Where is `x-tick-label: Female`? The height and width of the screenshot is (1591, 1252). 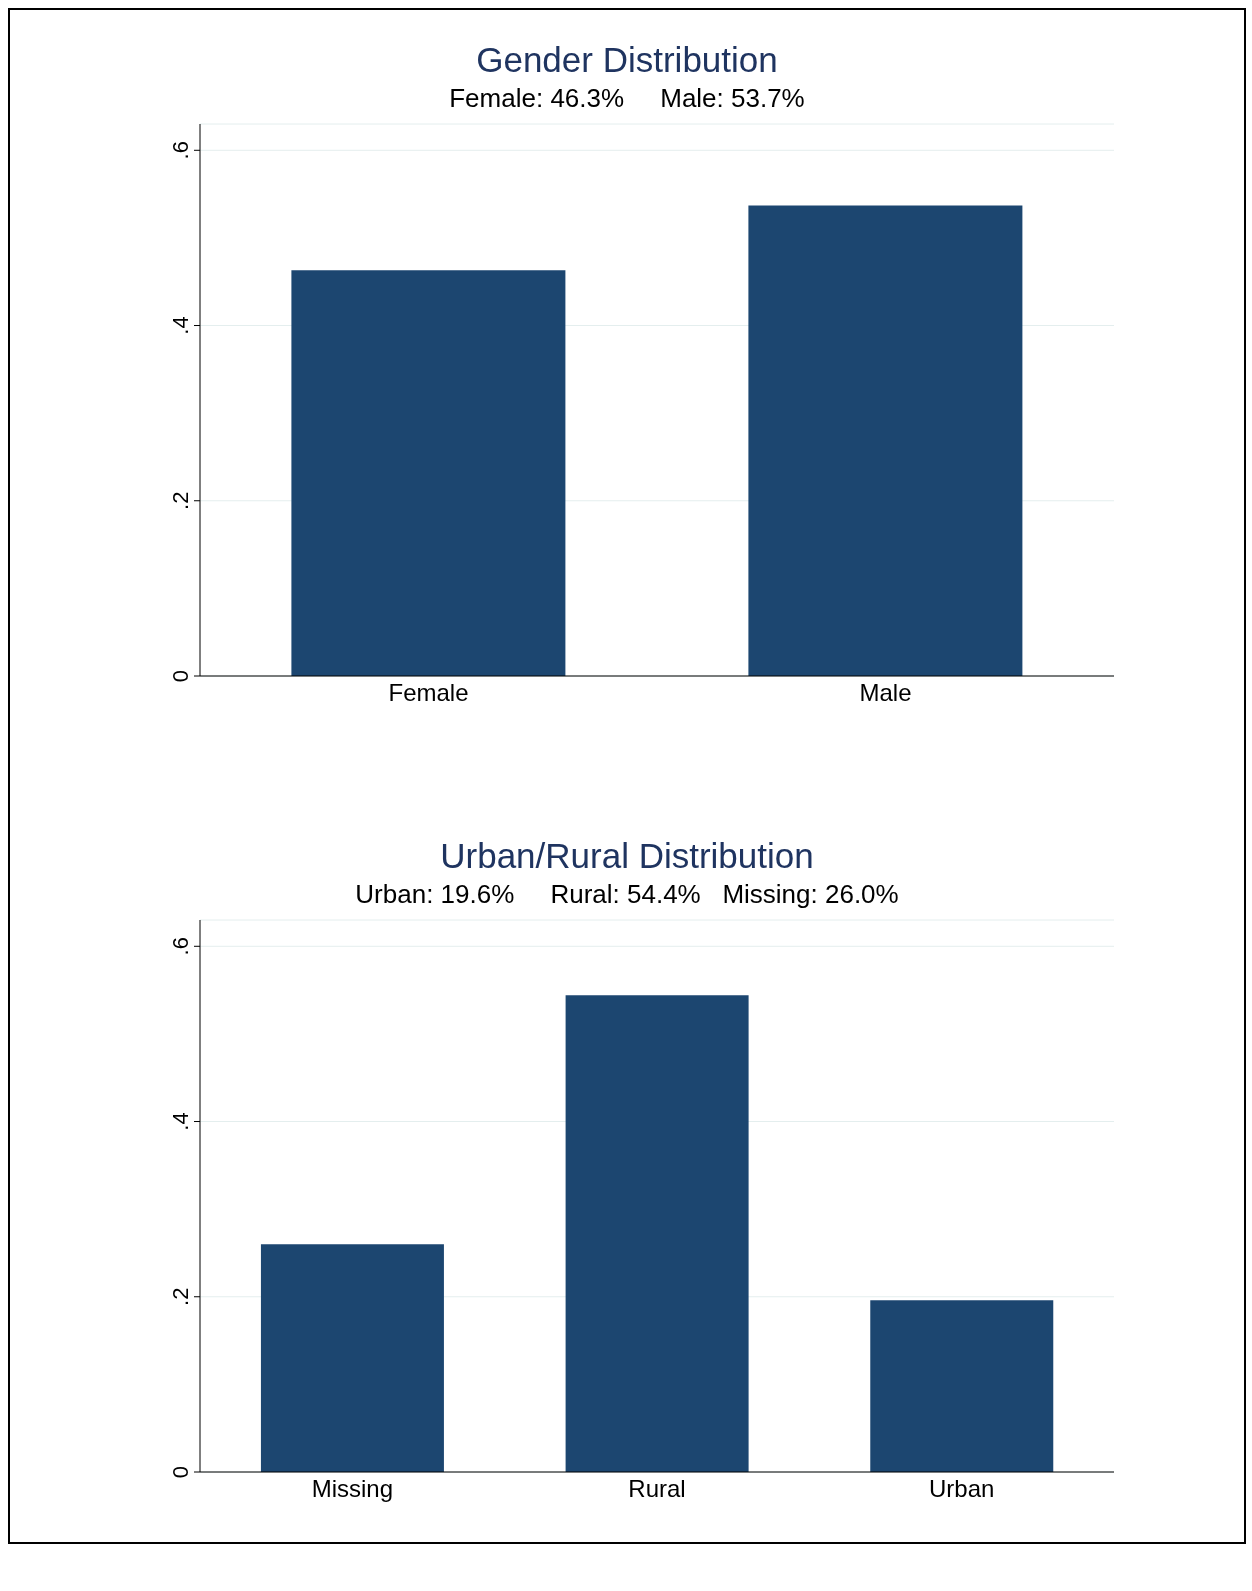
x-tick-label: Female is located at coordinates (428, 693).